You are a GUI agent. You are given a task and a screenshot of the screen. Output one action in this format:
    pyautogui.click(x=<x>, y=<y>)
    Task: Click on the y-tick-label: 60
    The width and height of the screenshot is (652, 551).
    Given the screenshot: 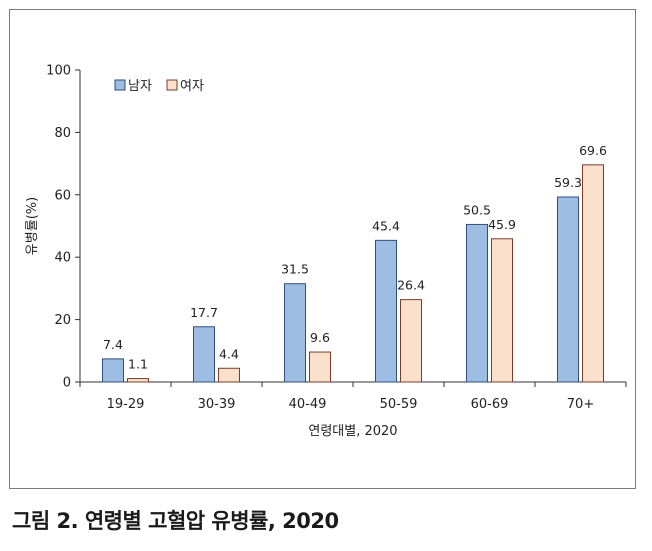 What is the action you would take?
    pyautogui.click(x=62, y=195)
    